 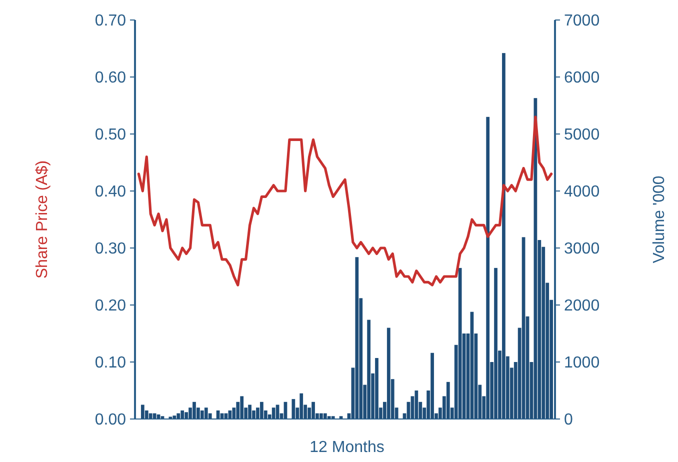 I want to click on y2-axis-title: Volume '000, so click(x=659, y=220).